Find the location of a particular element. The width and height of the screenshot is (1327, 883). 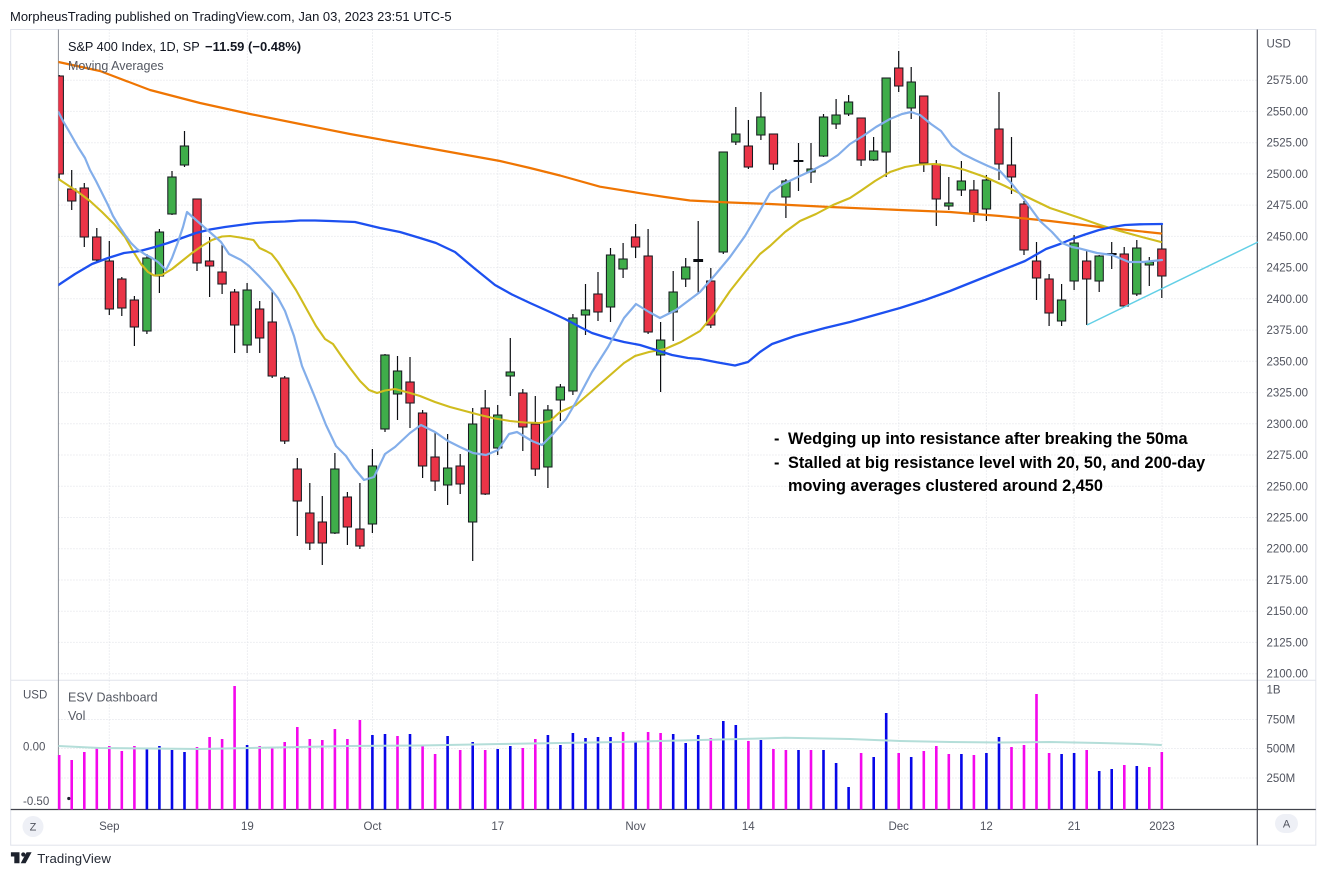

svg-text: S&P 400 Index, 1D, SP is located at coordinates (134, 47).